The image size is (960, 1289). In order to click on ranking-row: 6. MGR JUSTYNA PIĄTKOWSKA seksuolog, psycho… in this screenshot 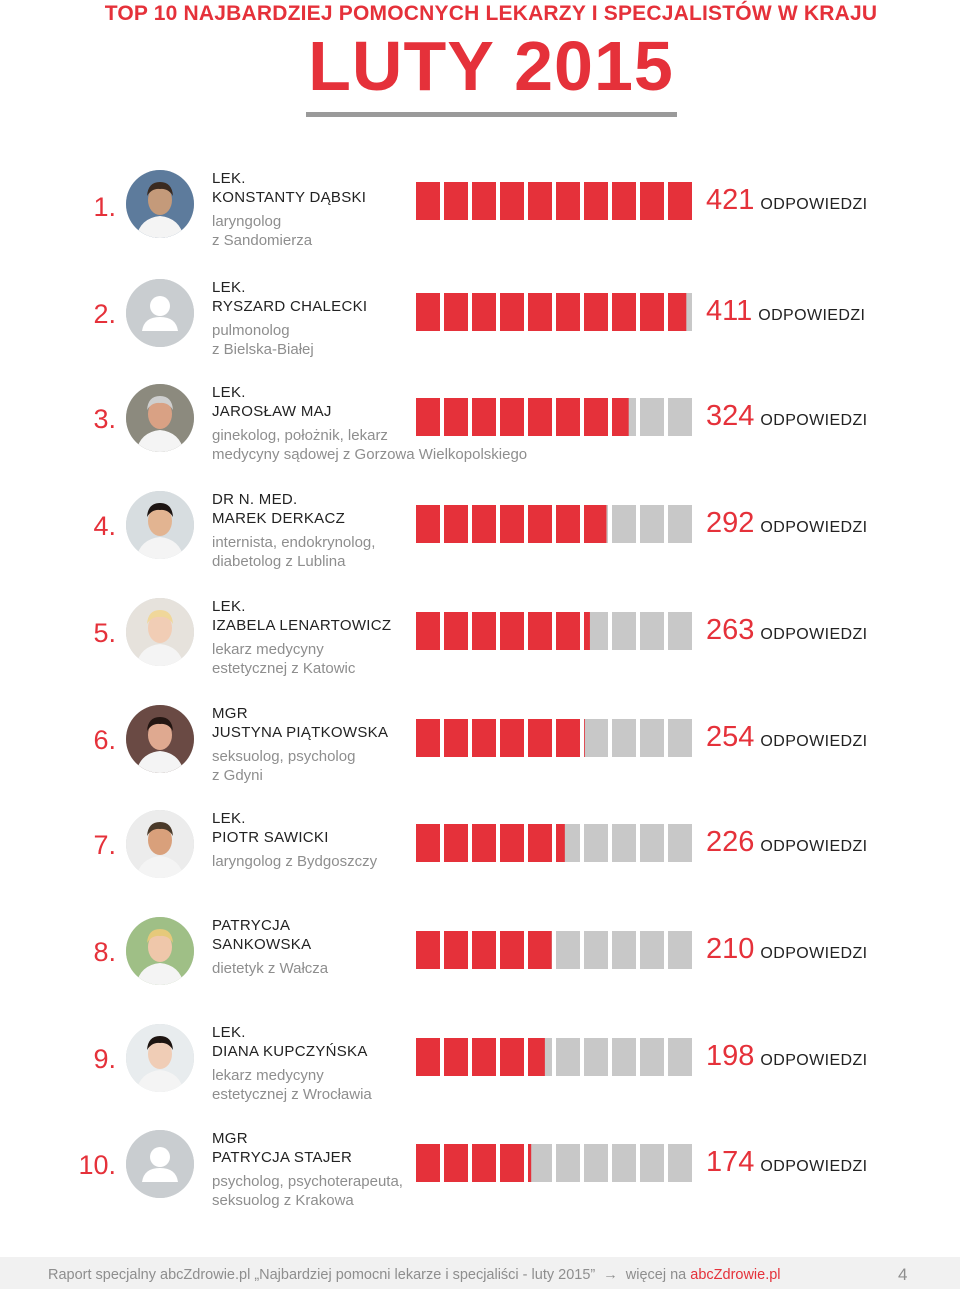, I will do `click(480, 755)`.